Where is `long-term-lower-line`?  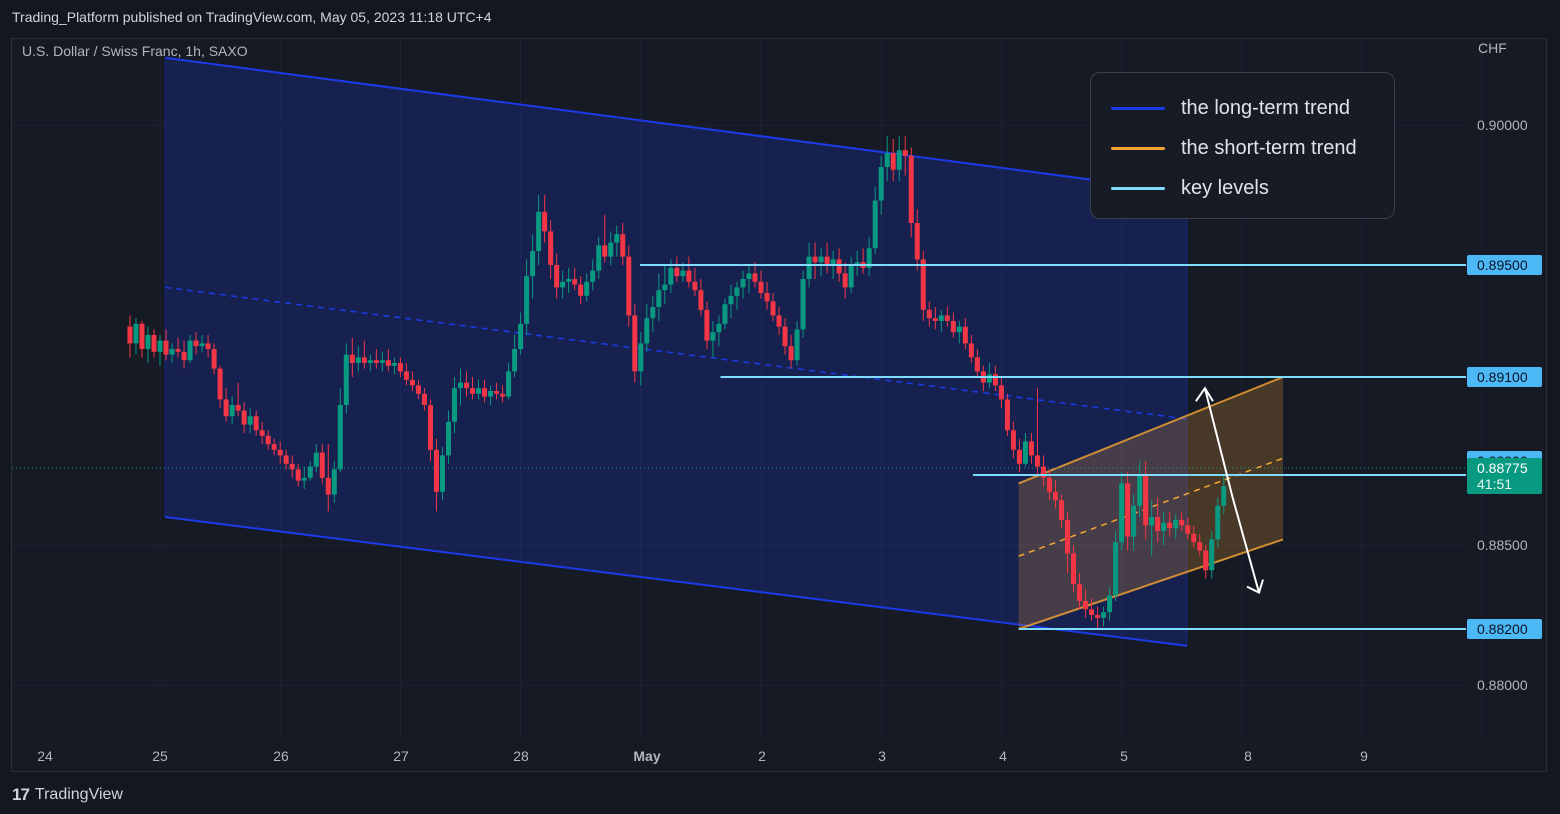
long-term-lower-line is located at coordinates (676, 581).